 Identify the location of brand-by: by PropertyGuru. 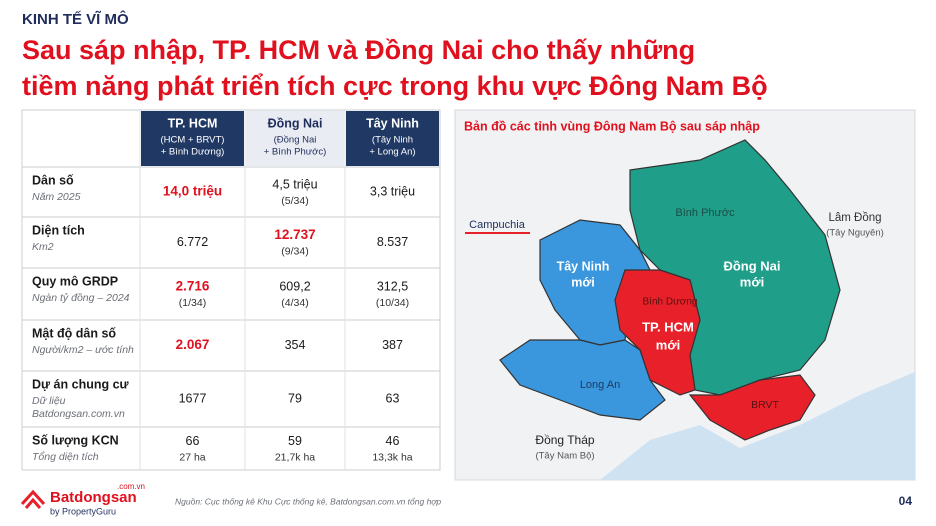
(83, 511).